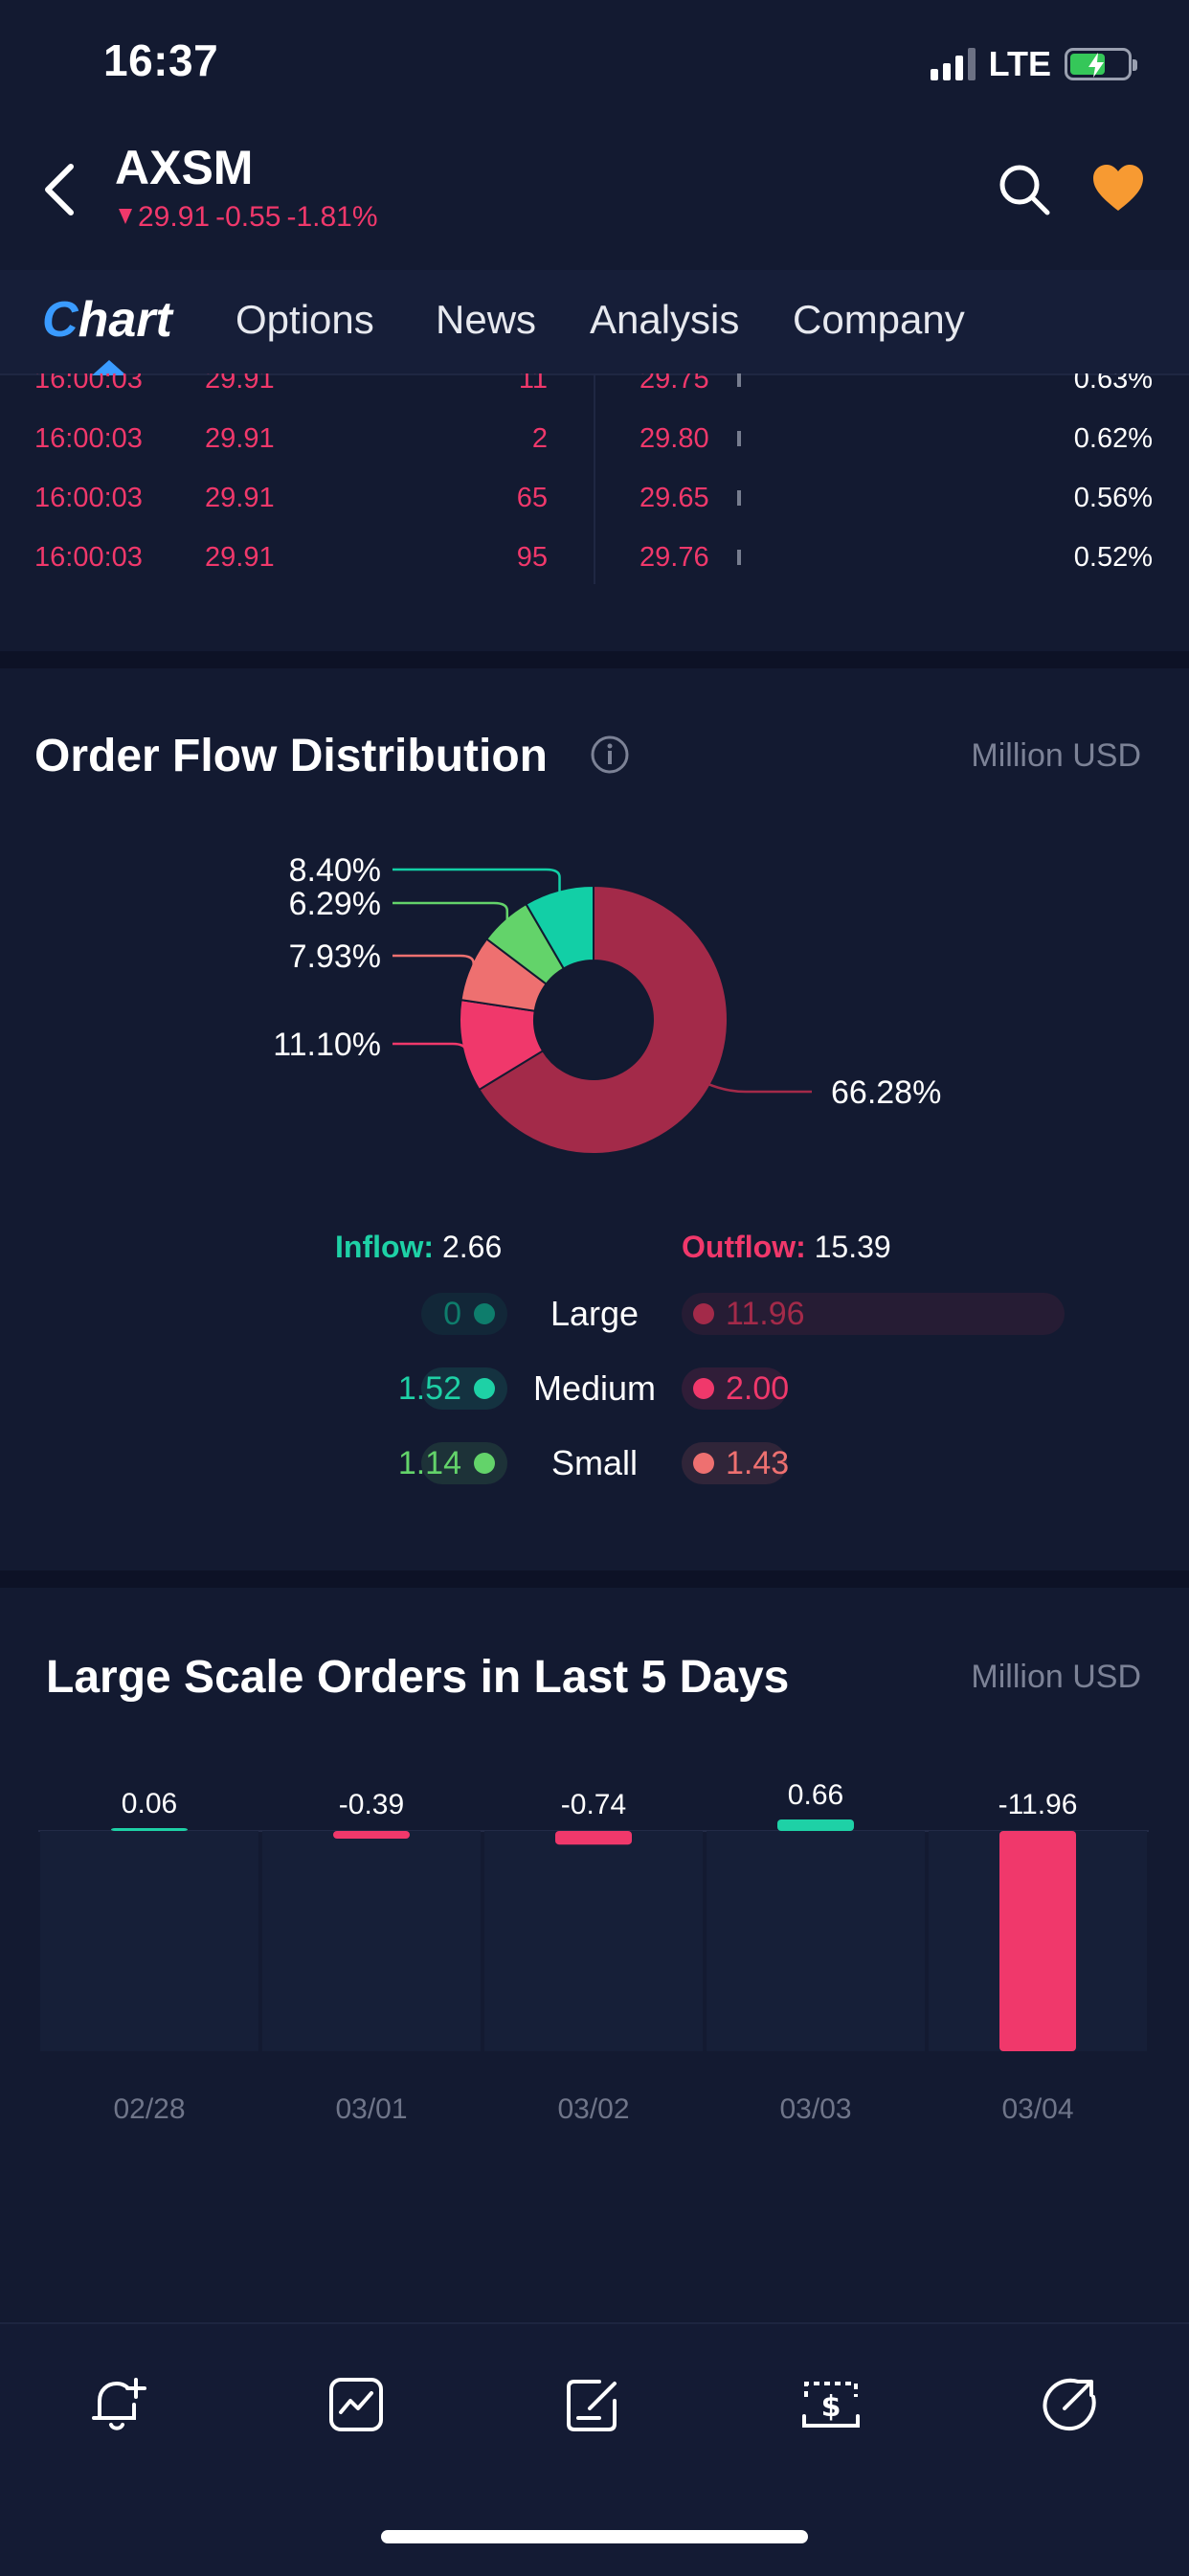 The height and width of the screenshot is (2576, 1189). Describe the element at coordinates (149, 1803) in the screenshot. I see `bar-value-label: 0.06` at that location.